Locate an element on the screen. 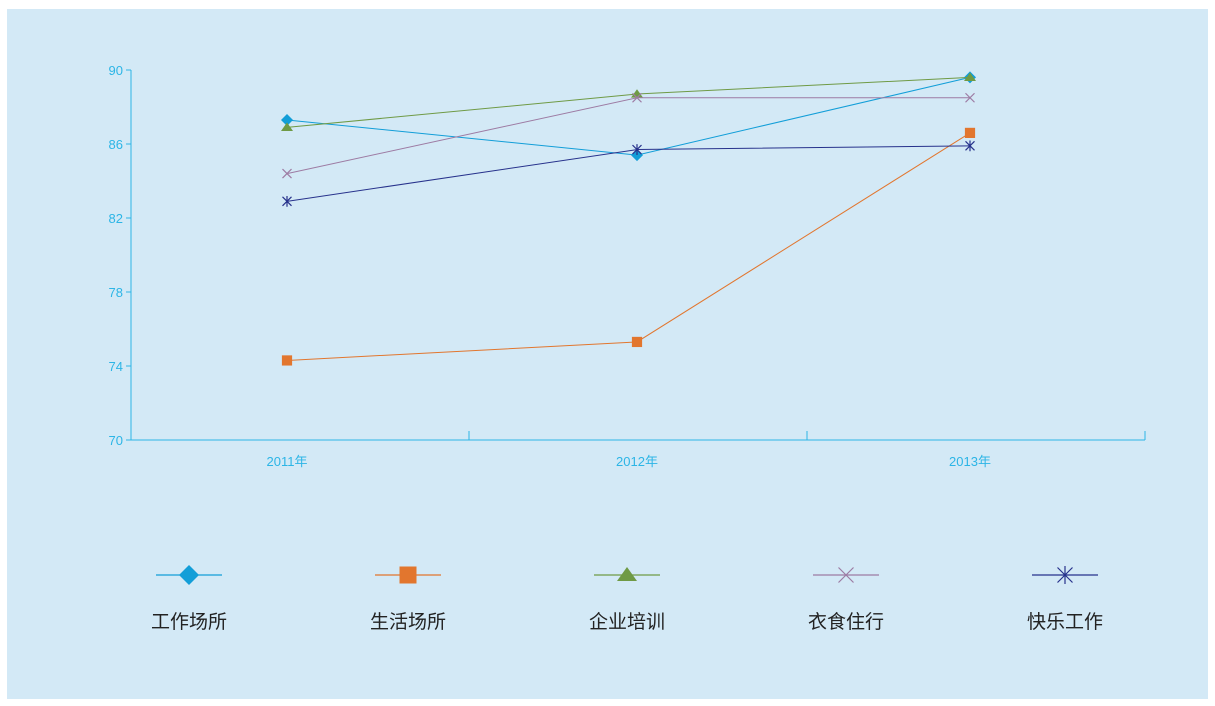 The height and width of the screenshot is (706, 1215). legend-label: 衣食住行 is located at coordinates (846, 622).